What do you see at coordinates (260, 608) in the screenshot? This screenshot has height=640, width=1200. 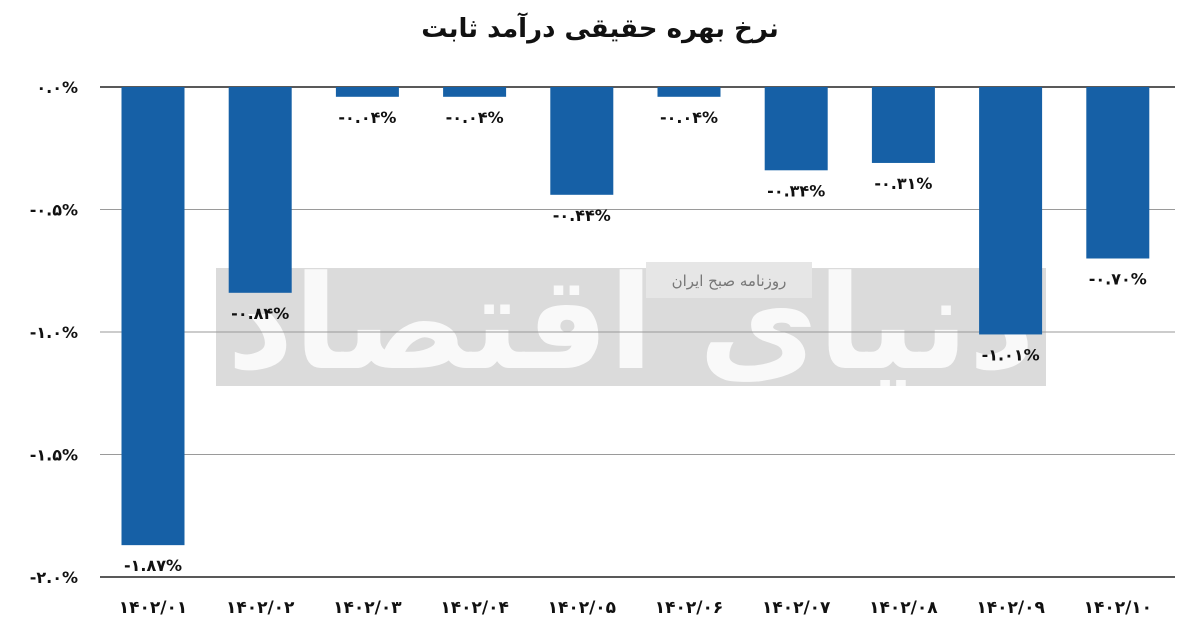 I see `x-tick-label: ۱۴۰۲/۰۲` at bounding box center [260, 608].